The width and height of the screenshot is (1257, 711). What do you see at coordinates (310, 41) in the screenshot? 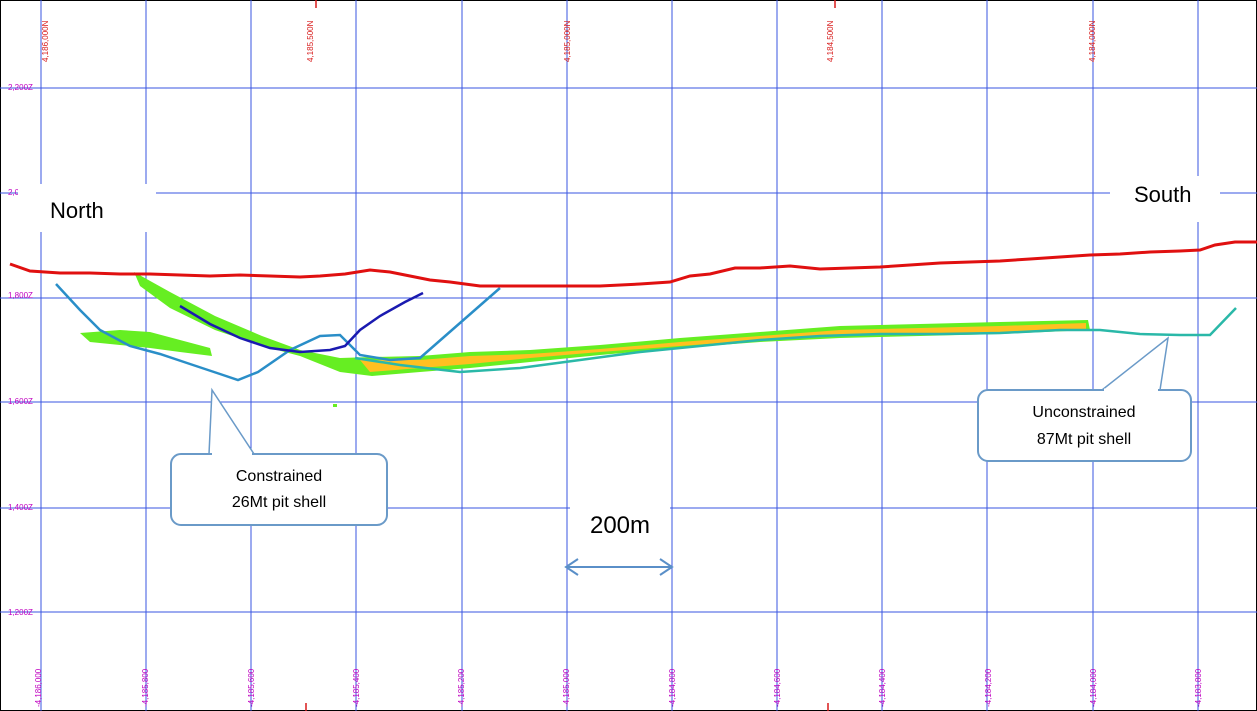
I see `top-tick-label: 4,185,500N` at bounding box center [310, 41].